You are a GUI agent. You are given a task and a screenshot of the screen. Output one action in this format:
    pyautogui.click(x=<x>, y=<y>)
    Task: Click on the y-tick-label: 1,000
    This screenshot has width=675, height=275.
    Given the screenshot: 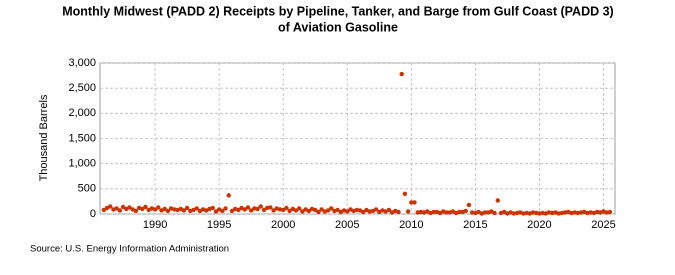 What is the action you would take?
    pyautogui.click(x=82, y=164)
    